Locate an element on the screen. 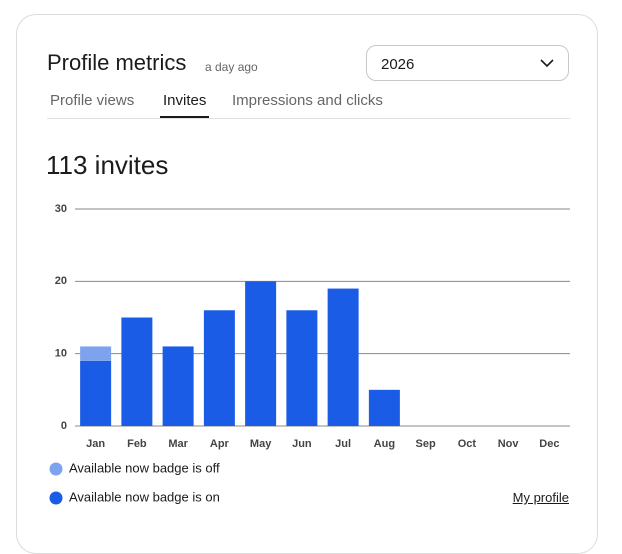 Image resolution: width=622 pixels, height=554 pixels. timestamp: a day ago is located at coordinates (231, 67).